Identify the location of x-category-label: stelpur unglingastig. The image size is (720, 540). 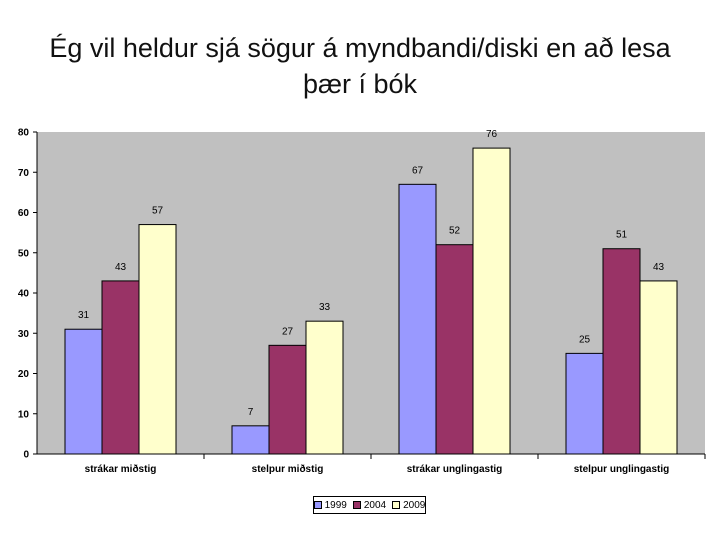
(622, 469).